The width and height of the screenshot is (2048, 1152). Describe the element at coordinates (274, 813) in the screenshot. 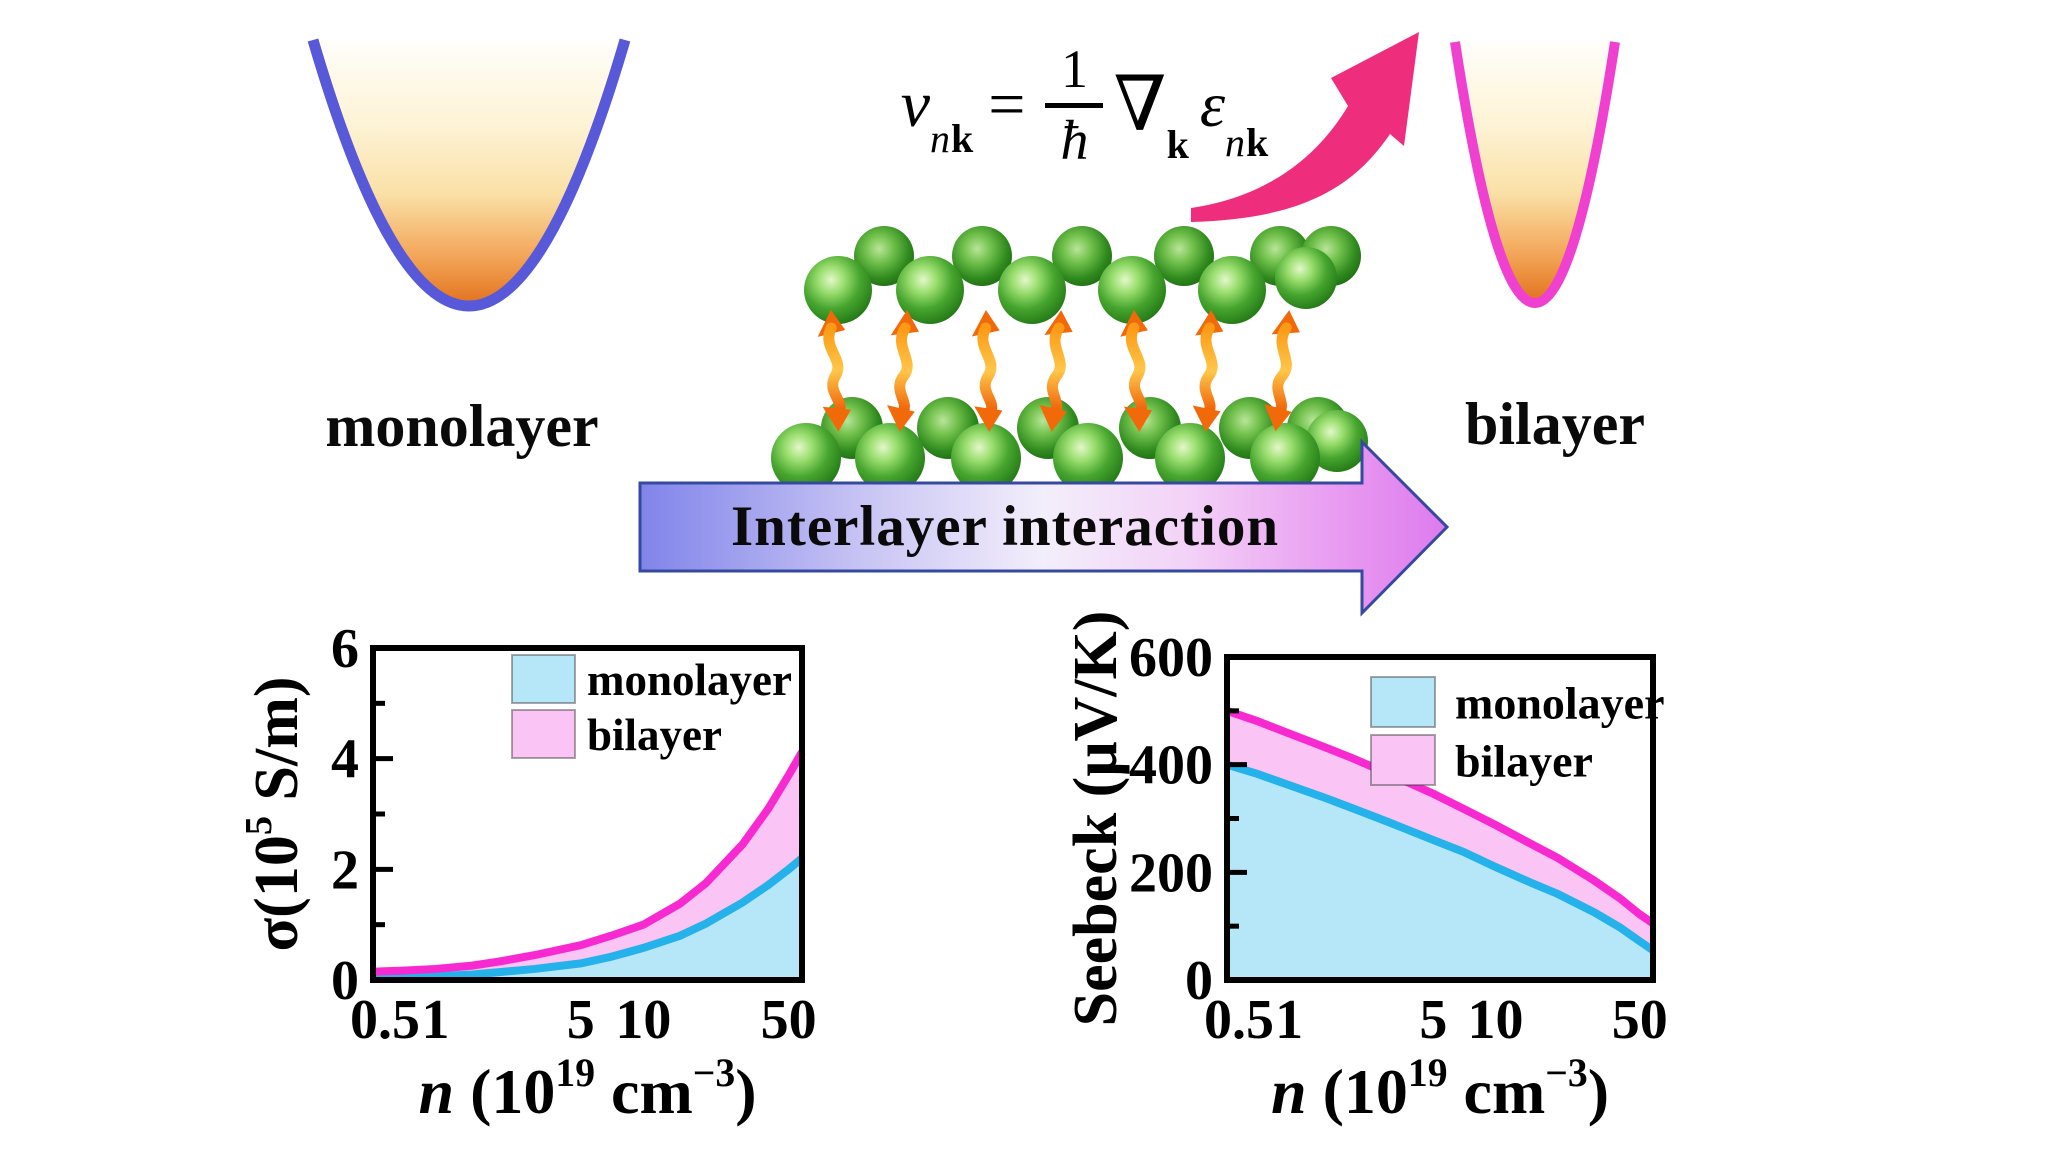

I see `y-axis-label: σ(105 S/m)` at that location.